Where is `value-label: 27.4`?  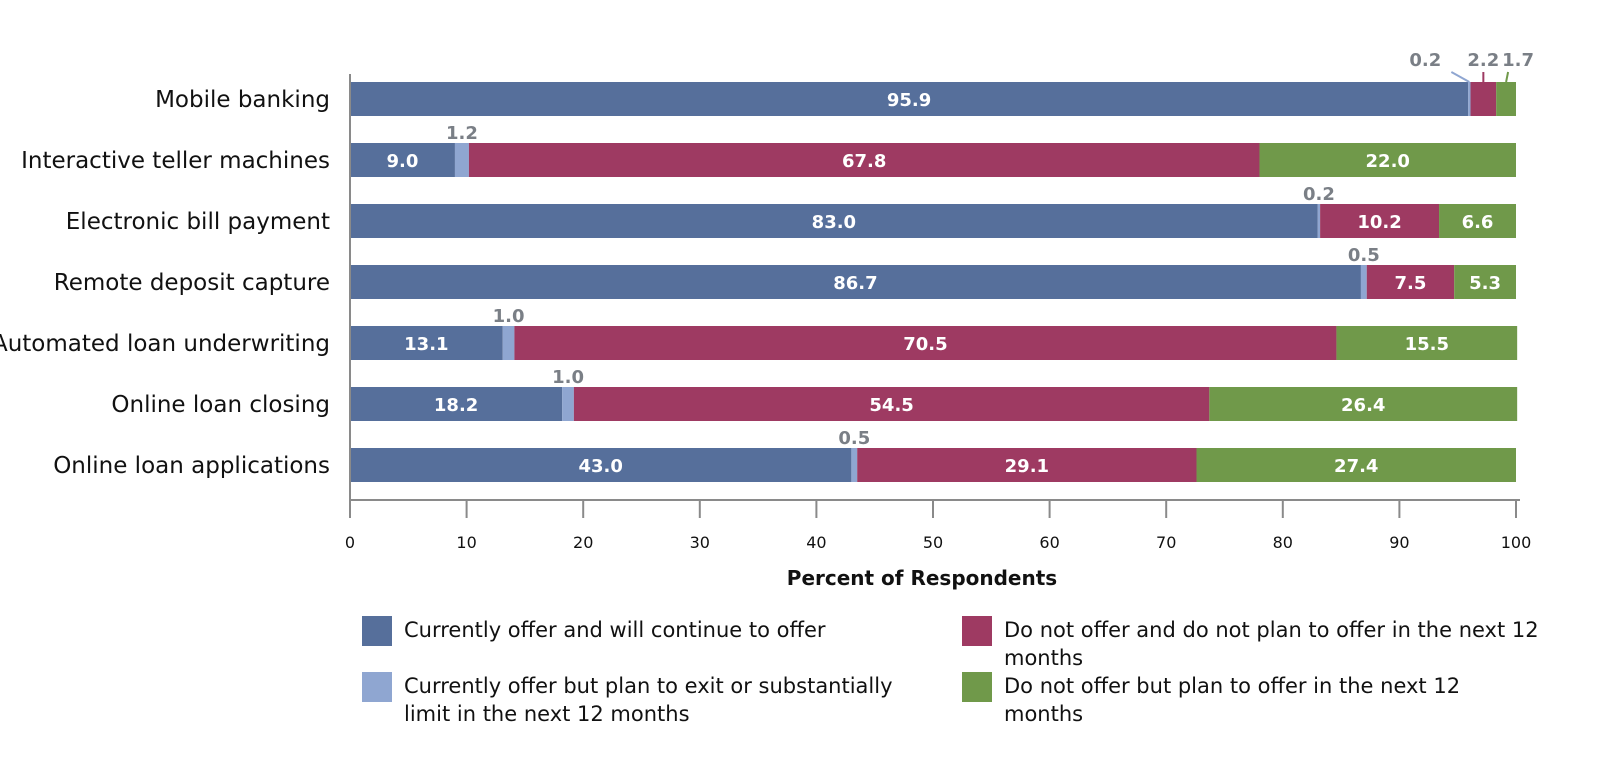 value-label: 27.4 is located at coordinates (1356, 466).